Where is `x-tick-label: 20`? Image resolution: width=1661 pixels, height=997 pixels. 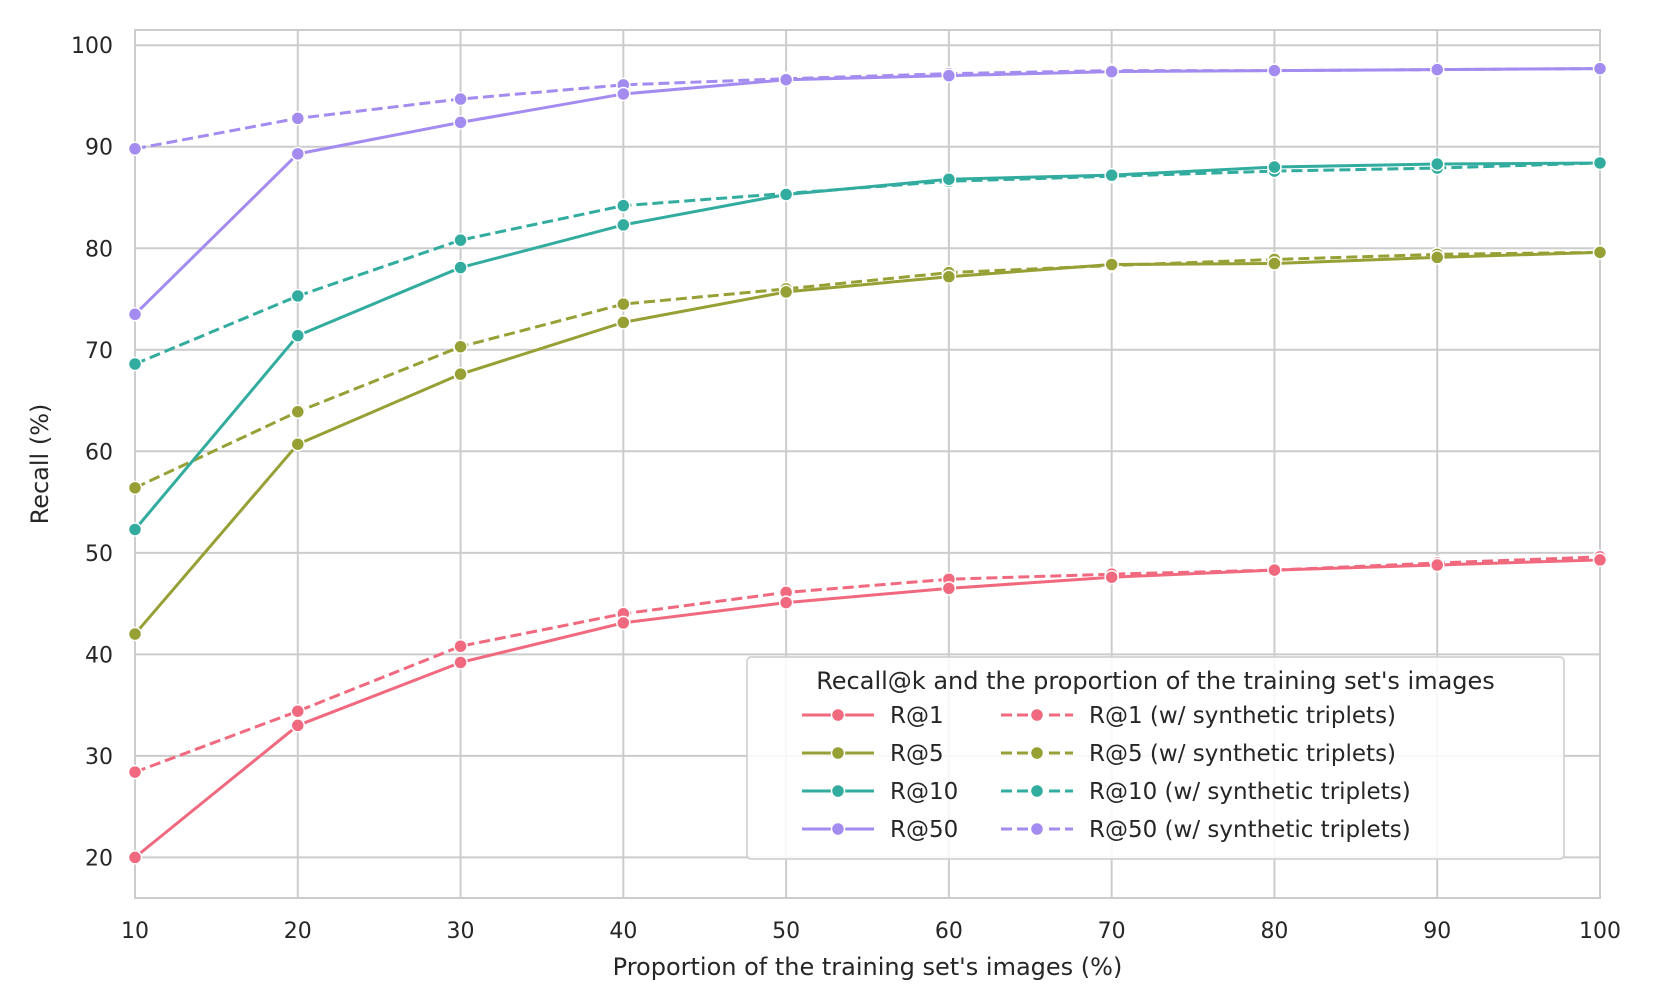 x-tick-label: 20 is located at coordinates (298, 931).